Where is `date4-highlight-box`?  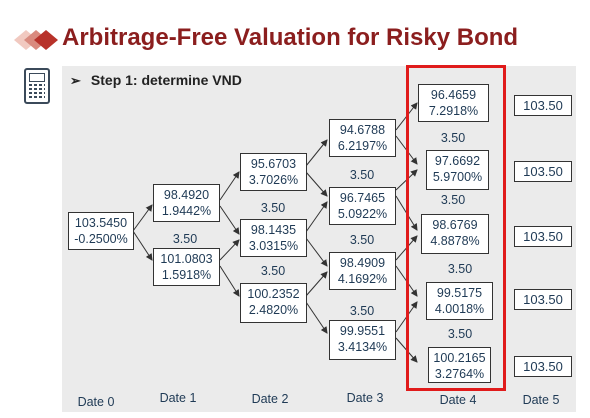
date4-highlight-box is located at coordinates (456, 228).